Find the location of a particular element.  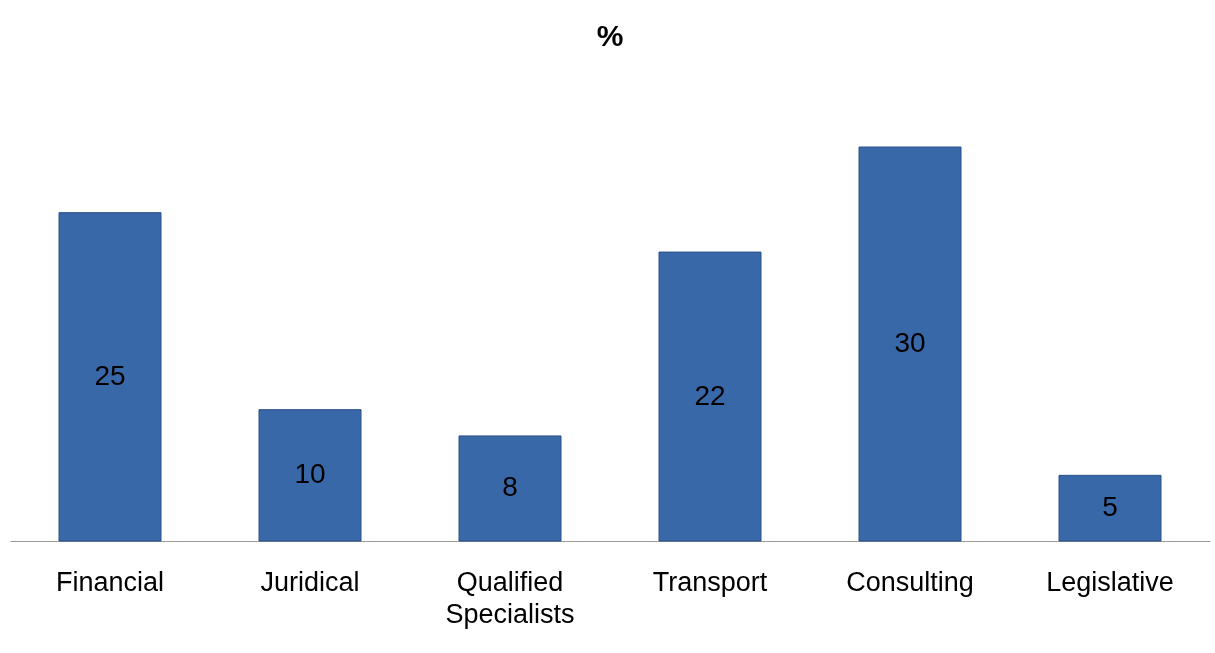

data-label: 10 is located at coordinates (310, 474).